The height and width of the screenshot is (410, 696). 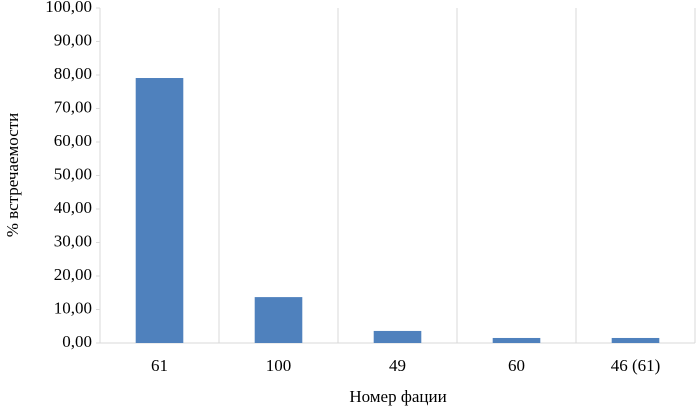 What do you see at coordinates (12, 175) in the screenshot?
I see `y-axis-label: % встречаемости` at bounding box center [12, 175].